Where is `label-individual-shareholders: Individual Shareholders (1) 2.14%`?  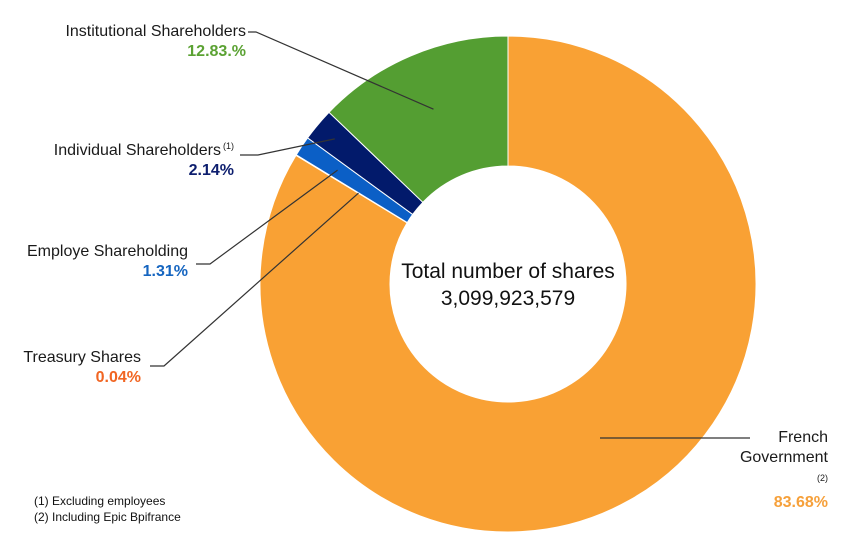
label-individual-shareholders: Individual Shareholders (1) 2.14% is located at coordinates (144, 158).